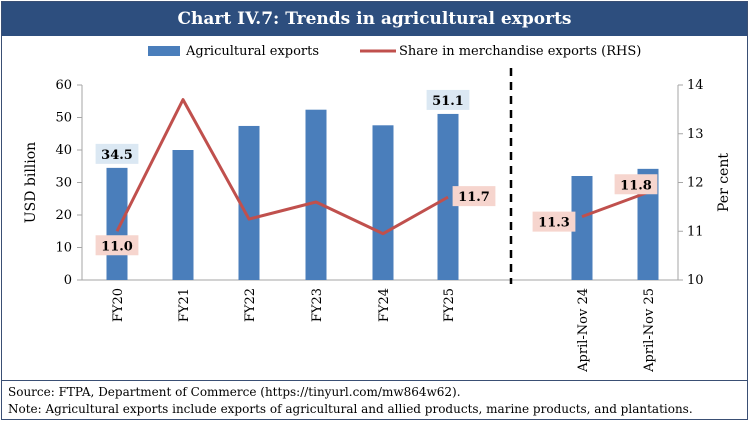 This screenshot has height=423, width=751. Describe the element at coordinates (695, 85) in the screenshot. I see `y2-tick-label: 14` at that location.